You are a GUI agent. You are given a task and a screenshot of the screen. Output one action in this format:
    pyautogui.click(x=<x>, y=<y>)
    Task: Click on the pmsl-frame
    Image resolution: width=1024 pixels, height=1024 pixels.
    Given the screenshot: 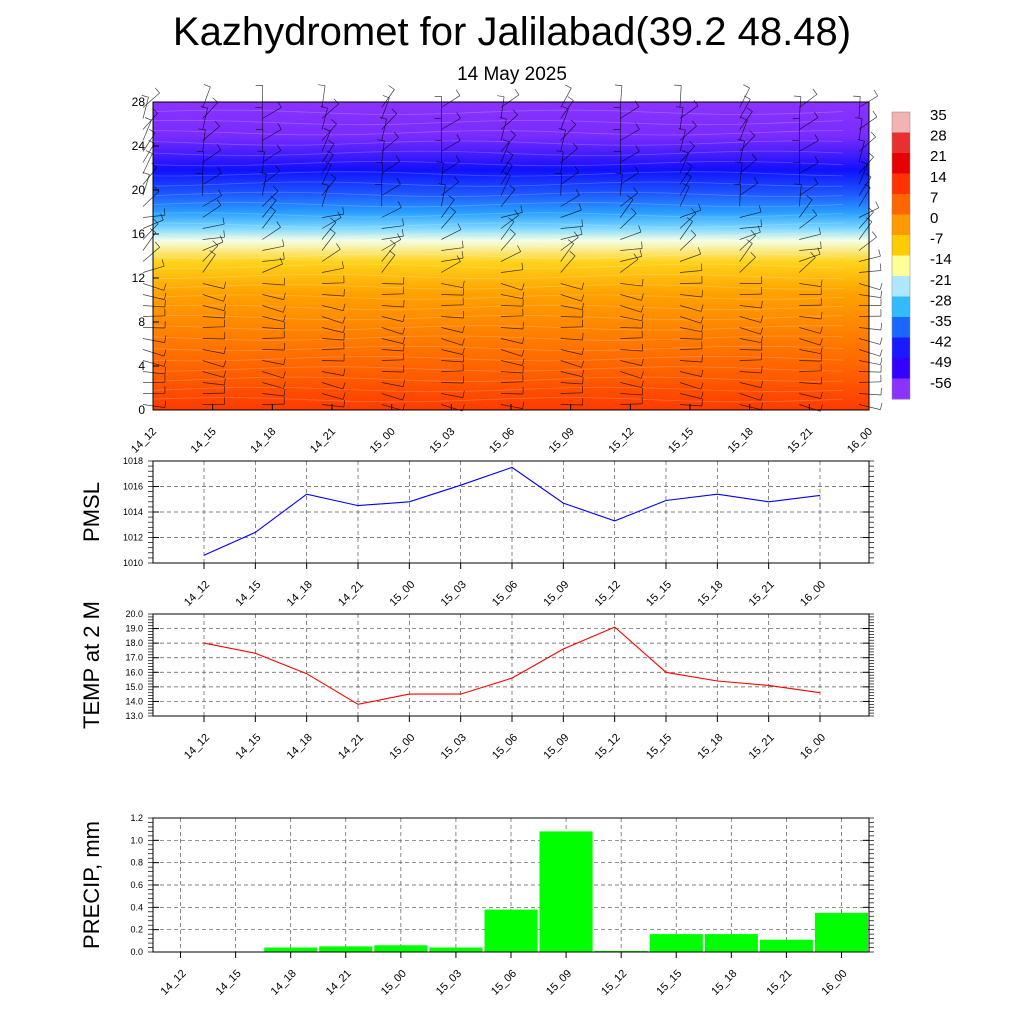 What is the action you would take?
    pyautogui.click(x=511, y=512)
    